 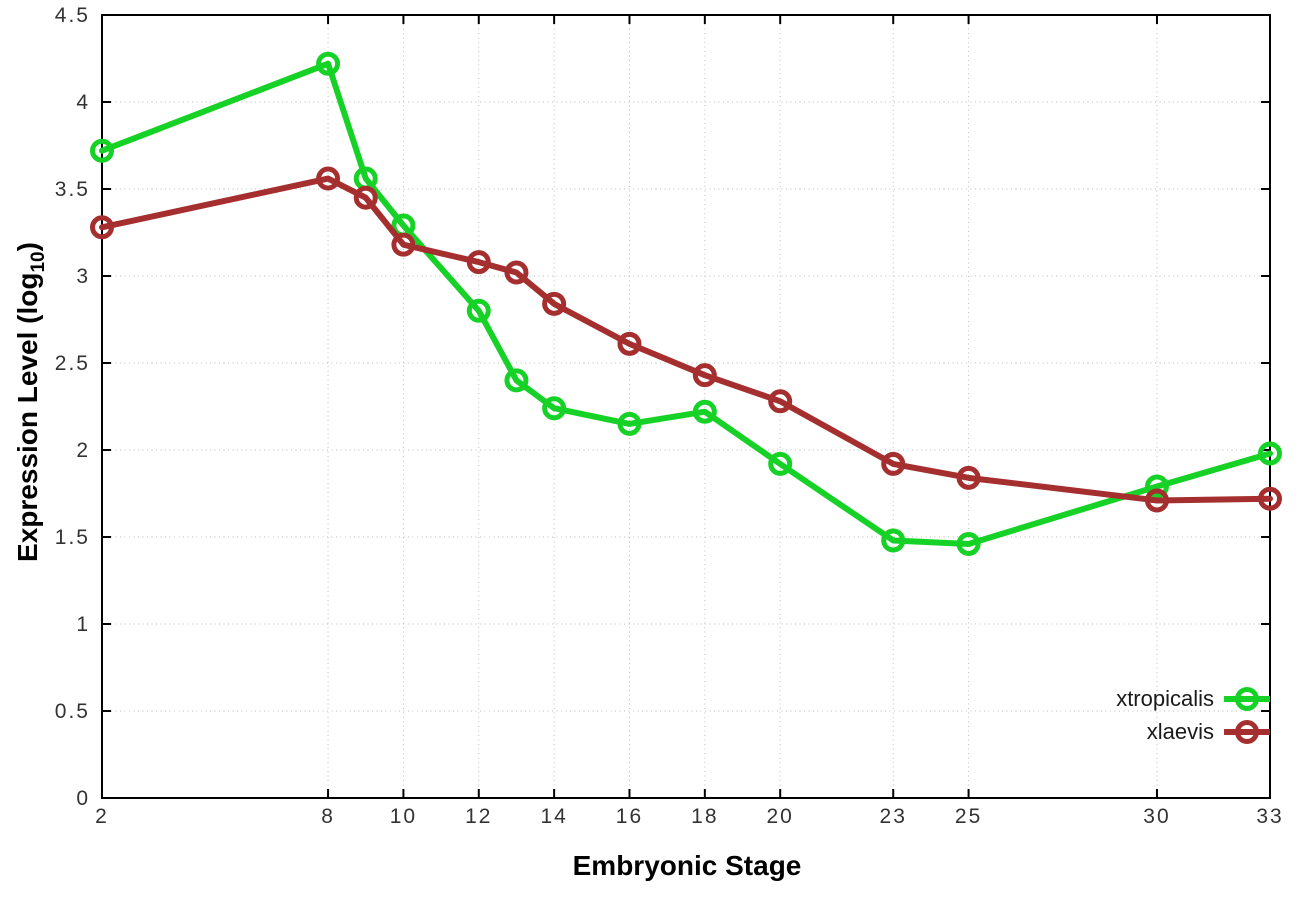 I want to click on y-tick-label: 3.5, so click(x=72, y=189).